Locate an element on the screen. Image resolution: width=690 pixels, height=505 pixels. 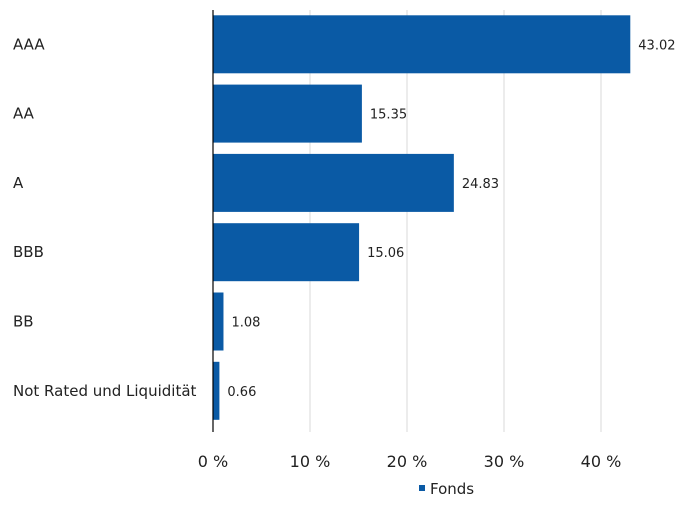
legend-swatch is located at coordinates (422, 488).